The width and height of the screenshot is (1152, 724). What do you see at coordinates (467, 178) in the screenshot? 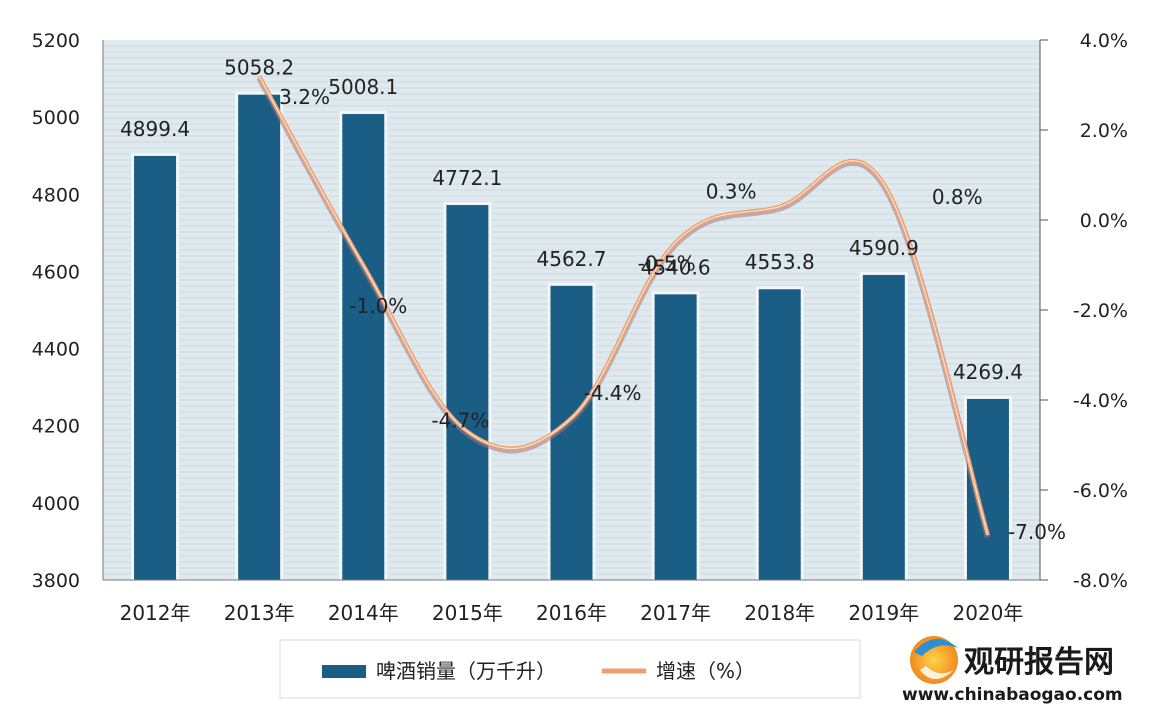
I see `bar-value-label: 4772.1` at bounding box center [467, 178].